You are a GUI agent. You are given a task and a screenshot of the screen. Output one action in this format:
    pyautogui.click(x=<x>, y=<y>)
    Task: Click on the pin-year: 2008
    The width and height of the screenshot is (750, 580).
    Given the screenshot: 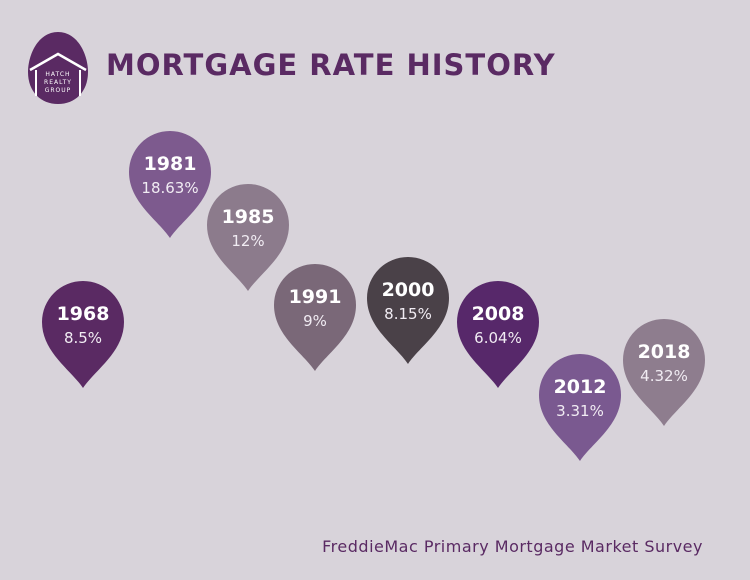 What is the action you would take?
    pyautogui.click(x=498, y=314)
    